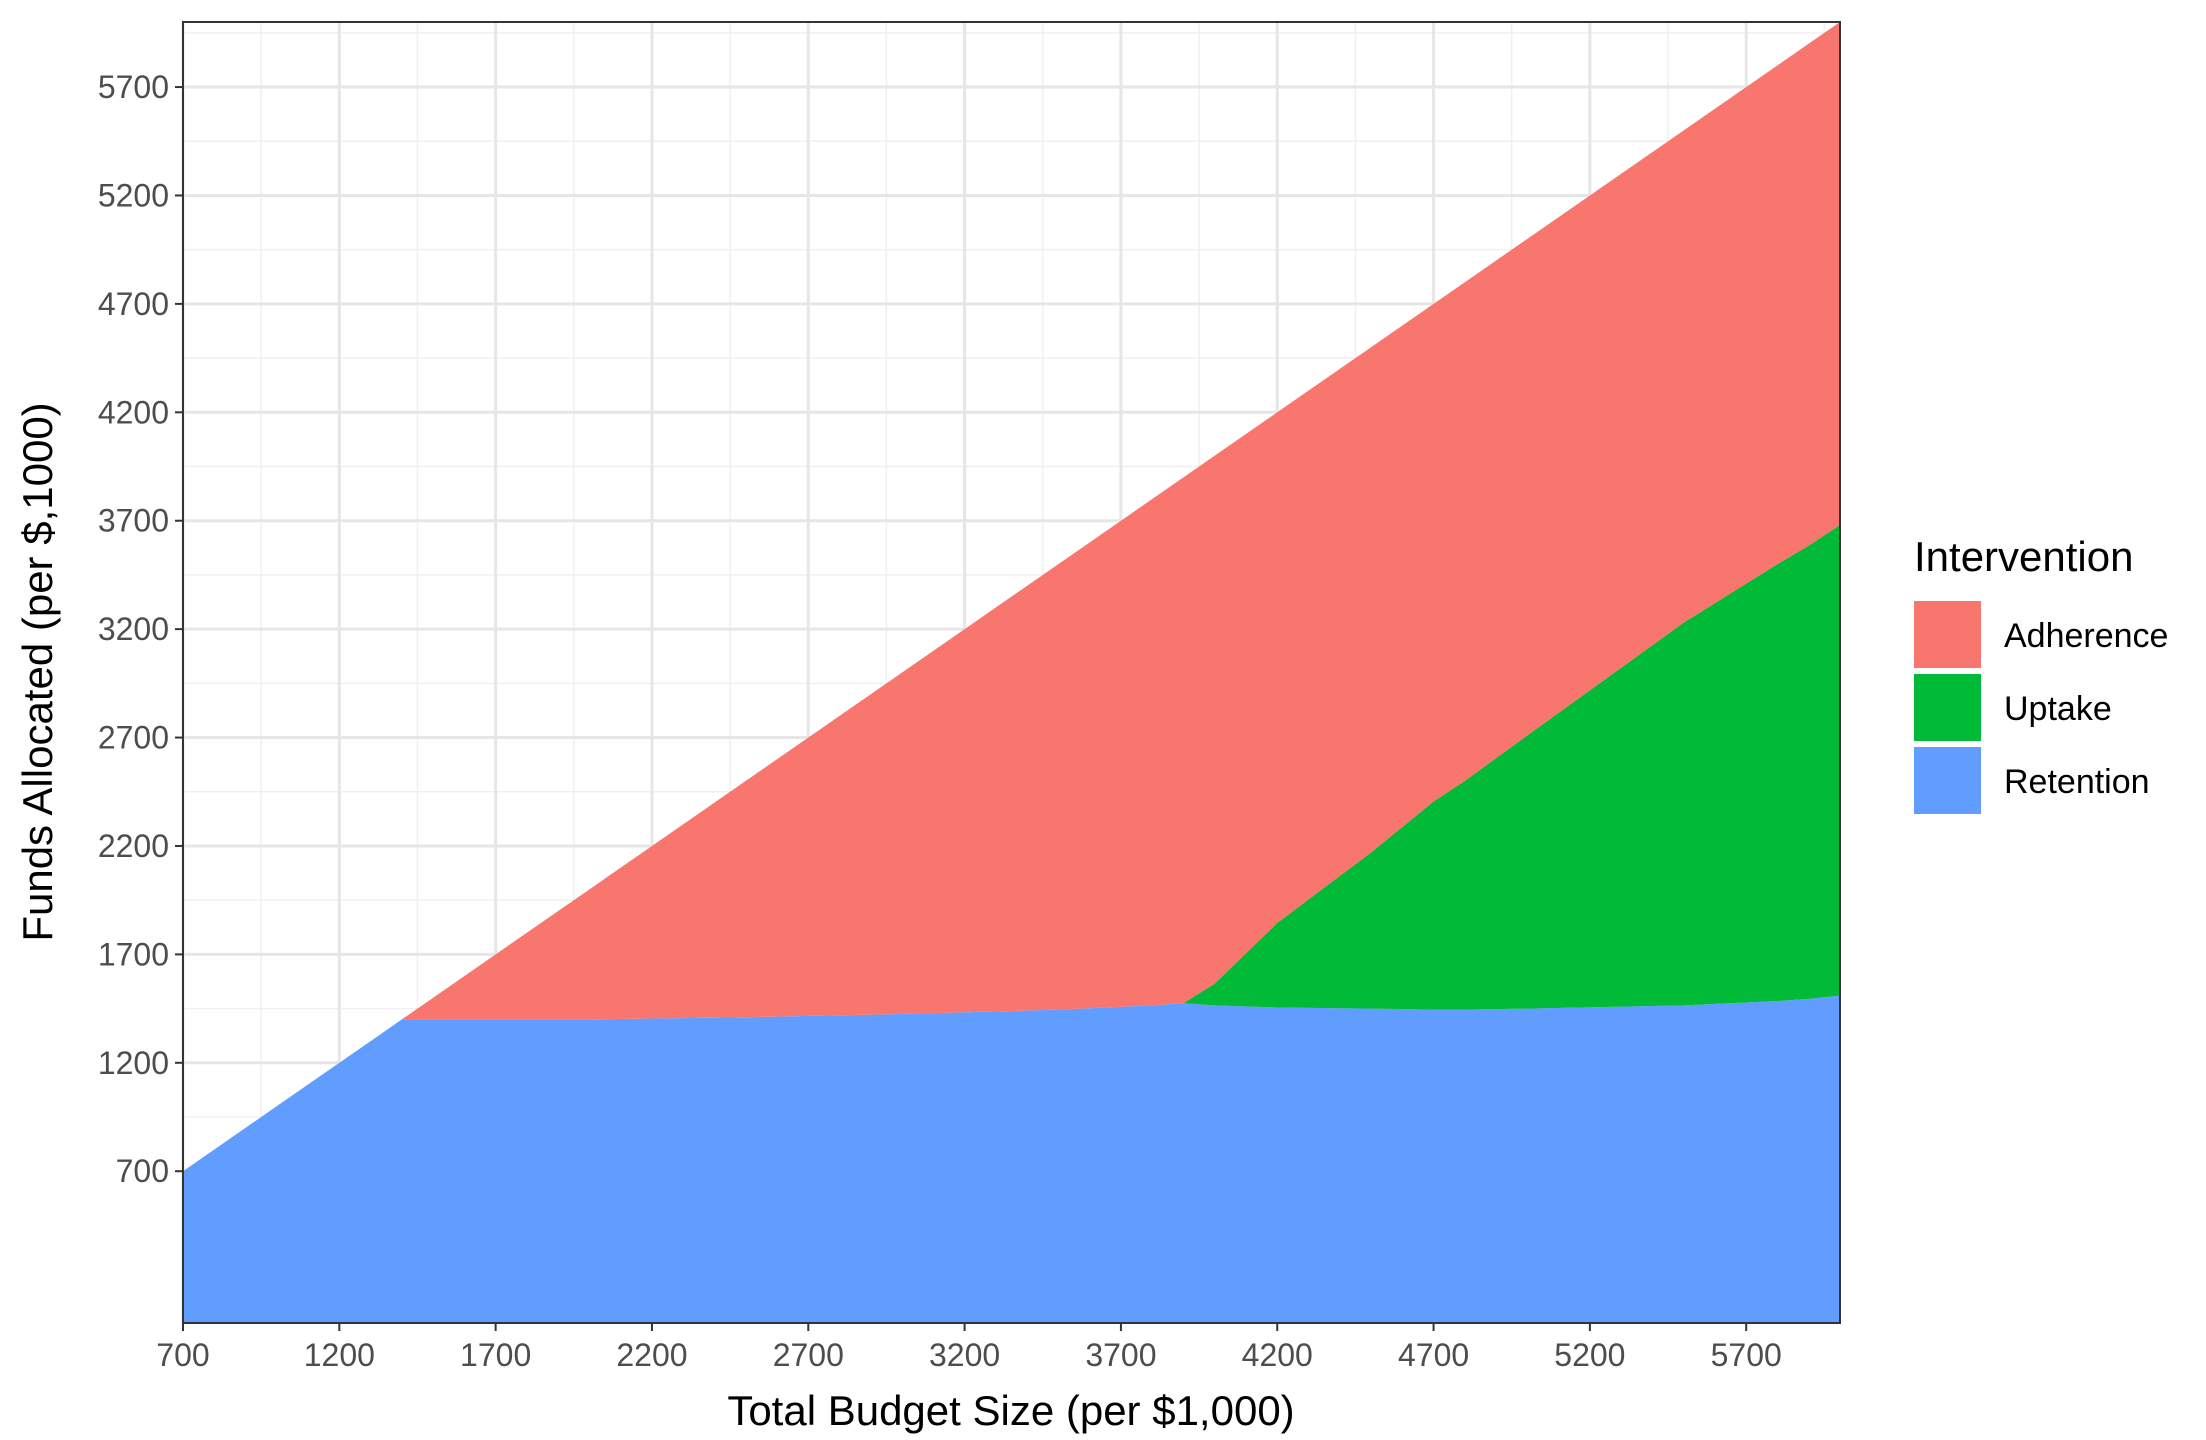  Describe the element at coordinates (1277, 1355) in the screenshot. I see `x-tick-label: 4200` at that location.